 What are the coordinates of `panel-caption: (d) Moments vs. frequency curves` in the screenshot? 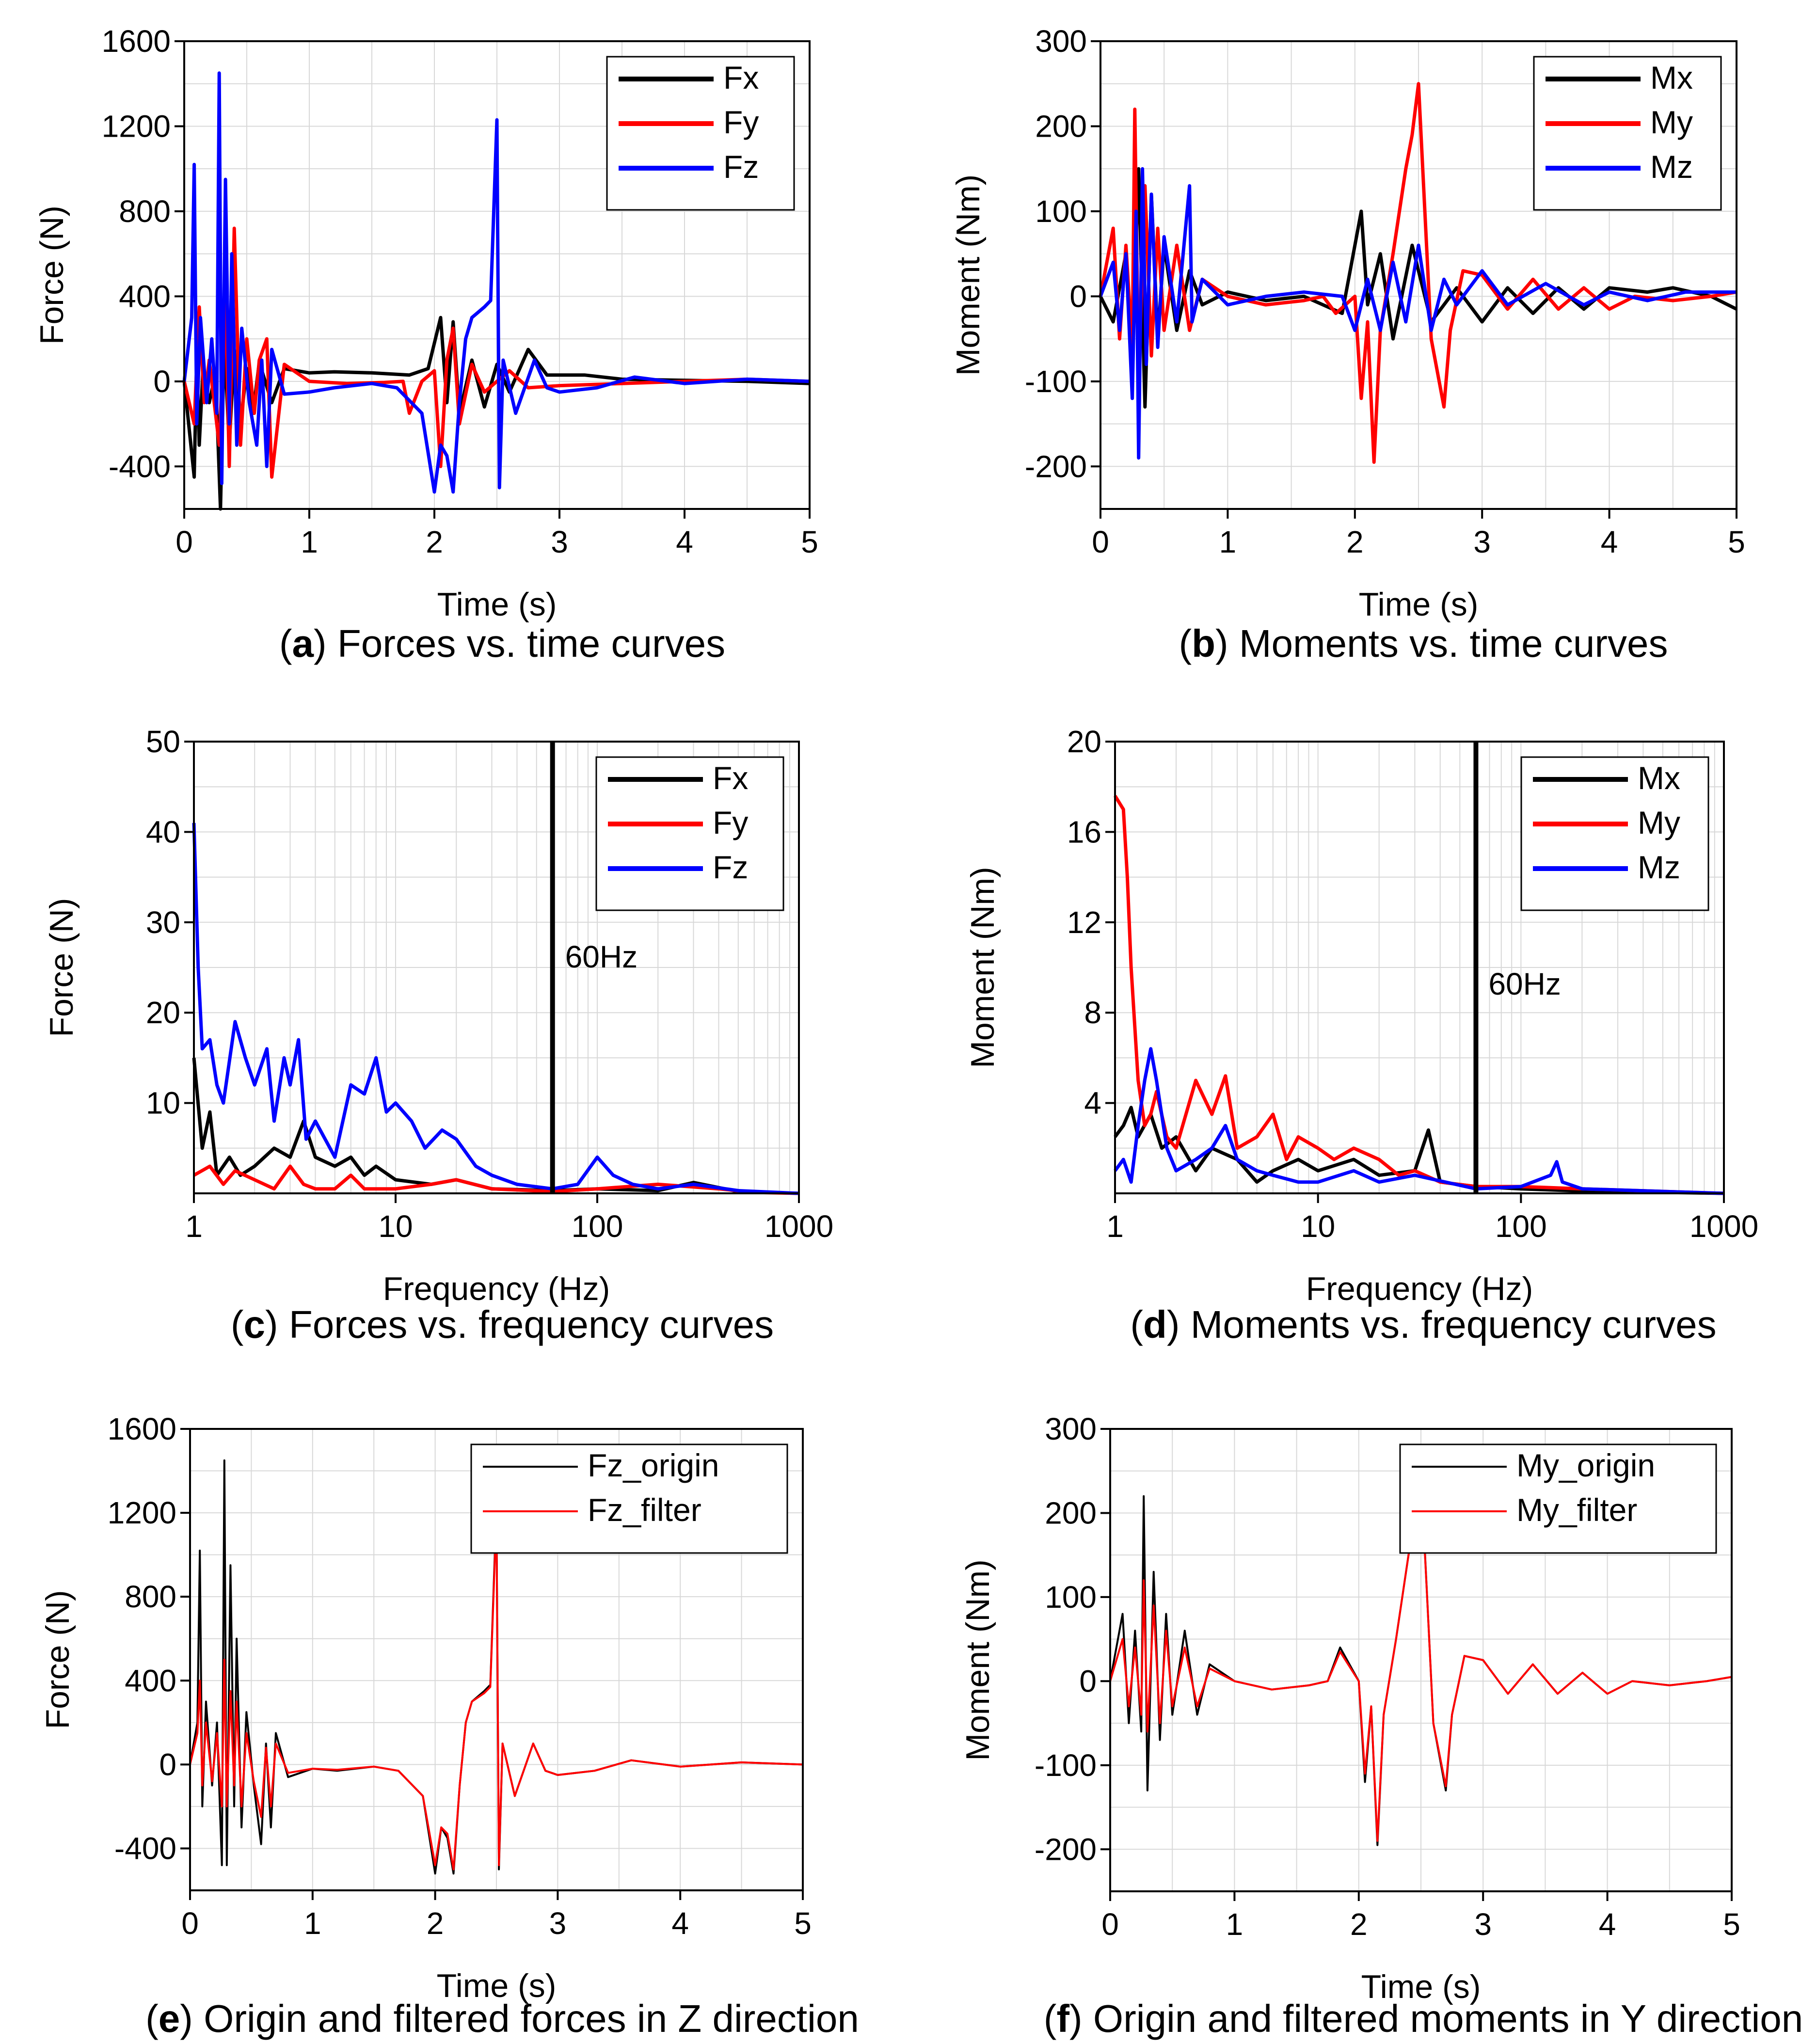 It's located at (1423, 1324).